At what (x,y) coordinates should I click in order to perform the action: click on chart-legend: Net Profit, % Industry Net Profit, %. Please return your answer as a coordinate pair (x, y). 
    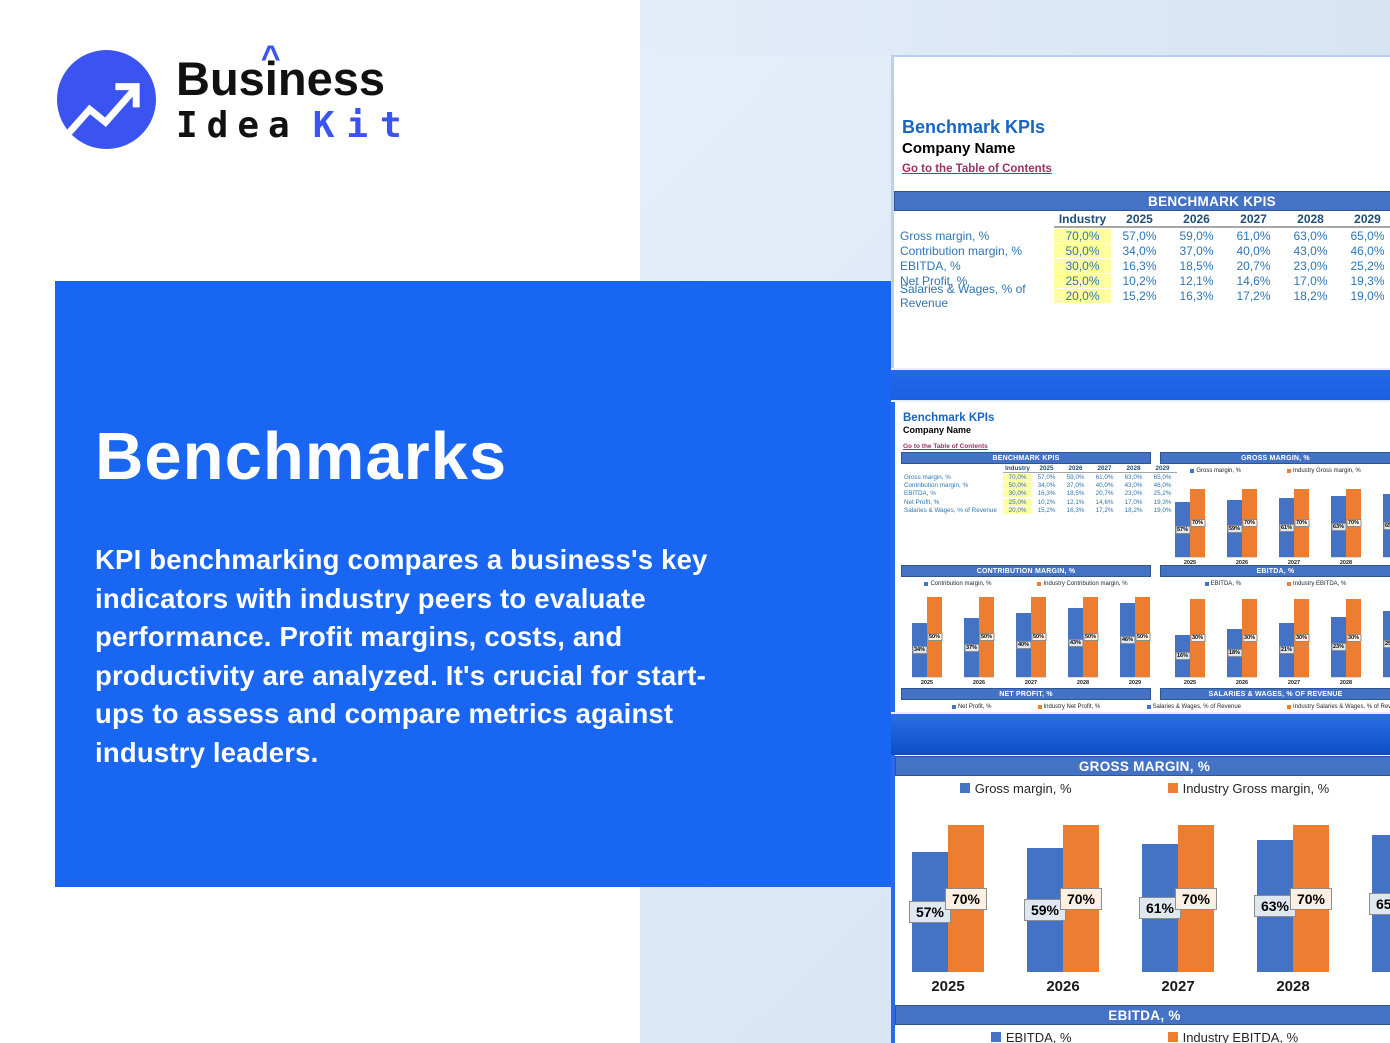
    Looking at the image, I should click on (1026, 706).